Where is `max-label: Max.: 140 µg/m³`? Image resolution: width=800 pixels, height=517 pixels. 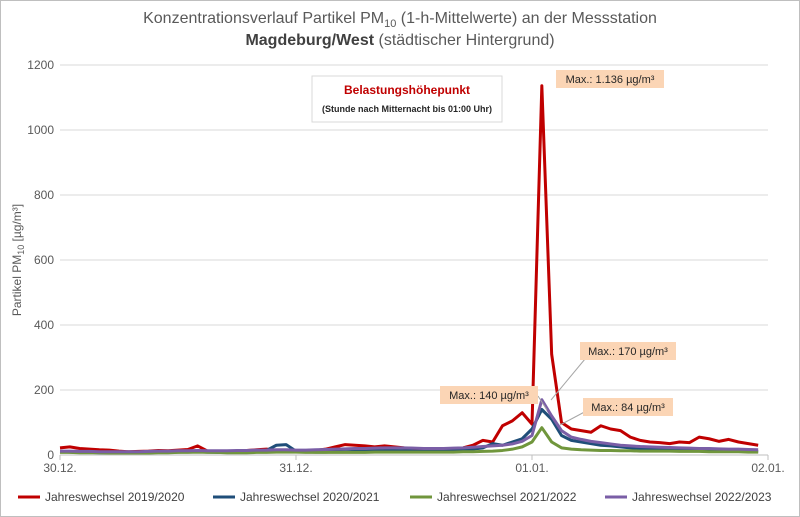 max-label: Max.: 140 µg/m³ is located at coordinates (489, 396).